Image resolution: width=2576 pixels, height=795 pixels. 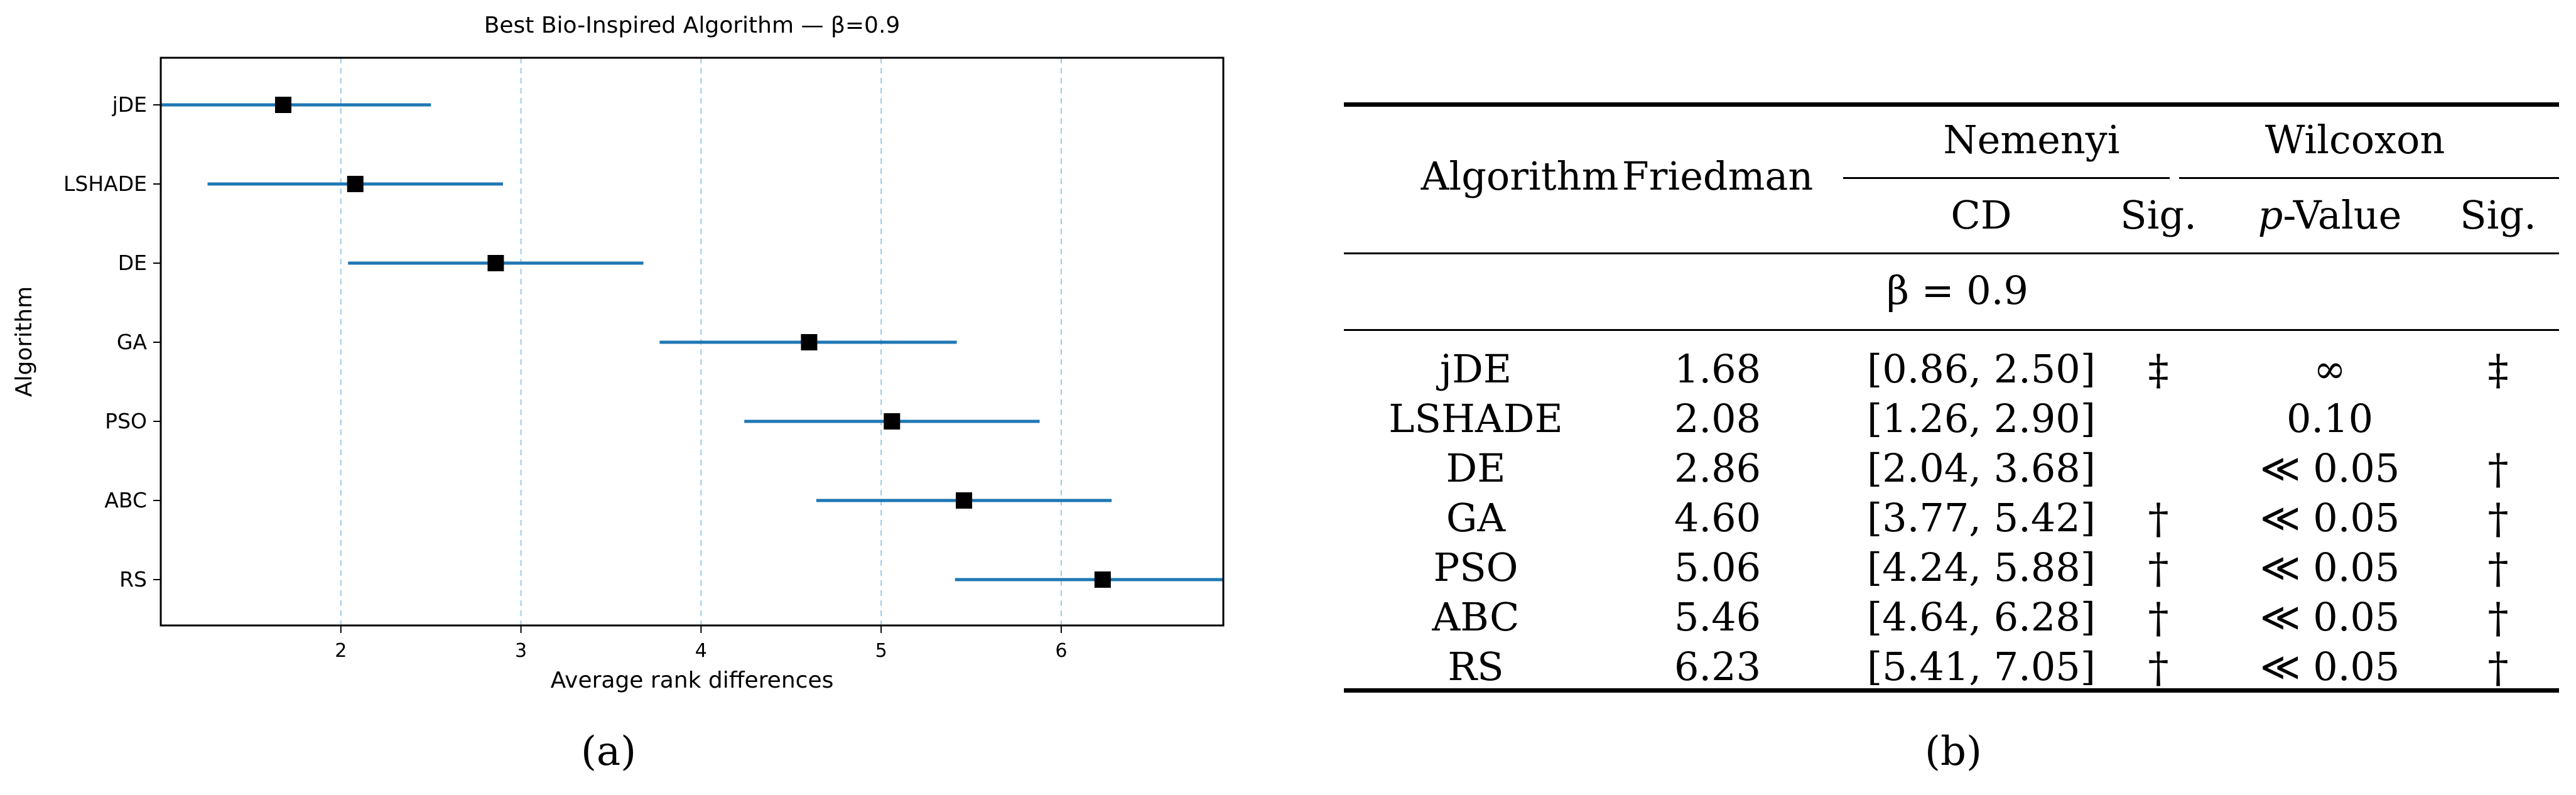 What do you see at coordinates (341, 651) in the screenshot?
I see `x-tick-label-2: 2` at bounding box center [341, 651].